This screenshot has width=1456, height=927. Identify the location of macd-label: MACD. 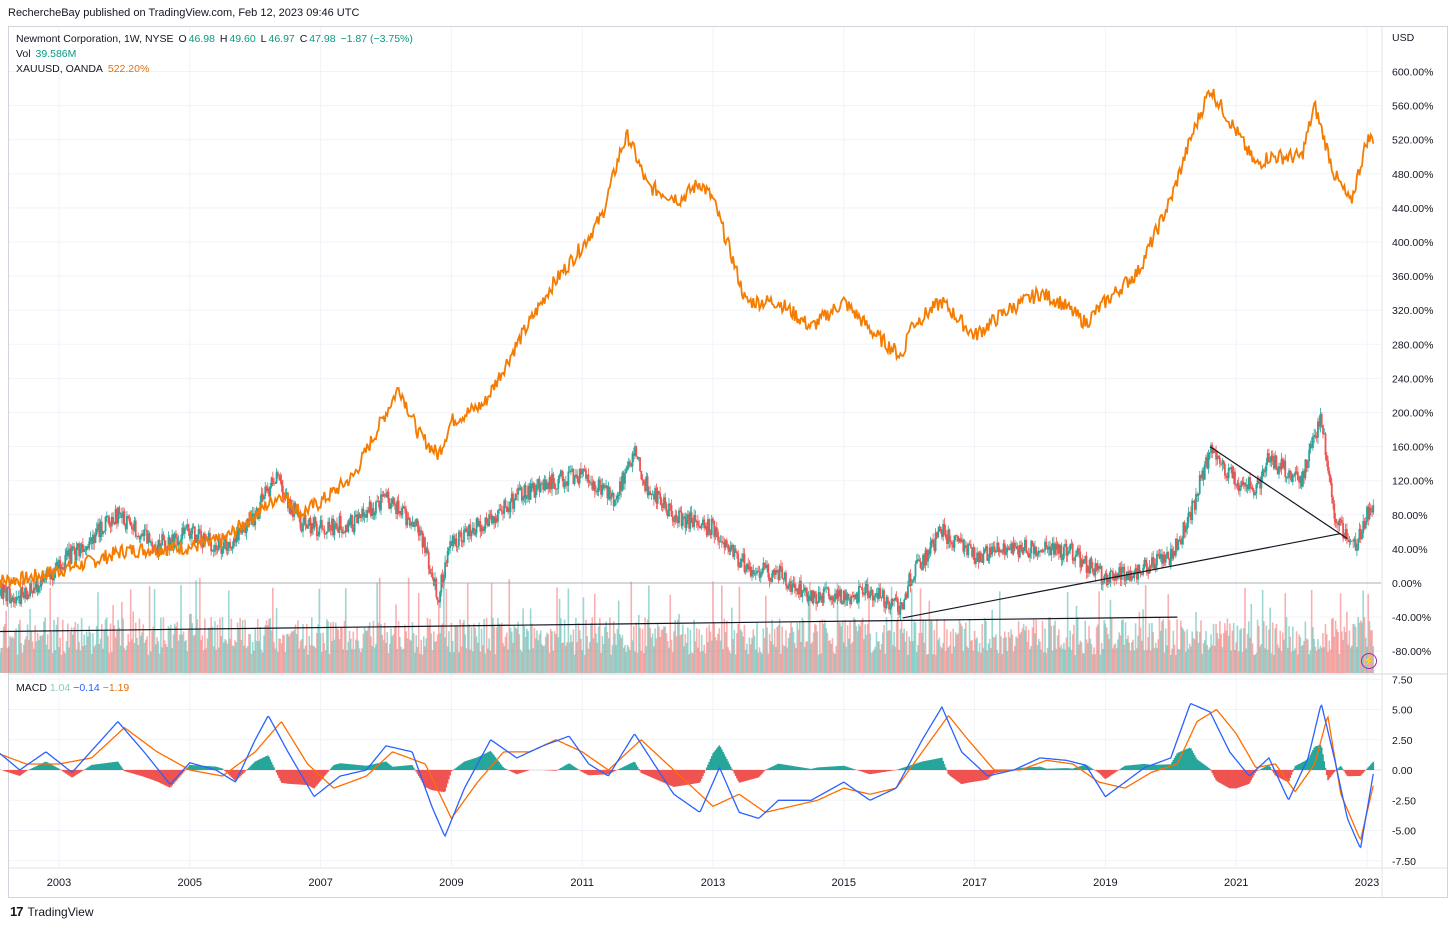
(31, 688).